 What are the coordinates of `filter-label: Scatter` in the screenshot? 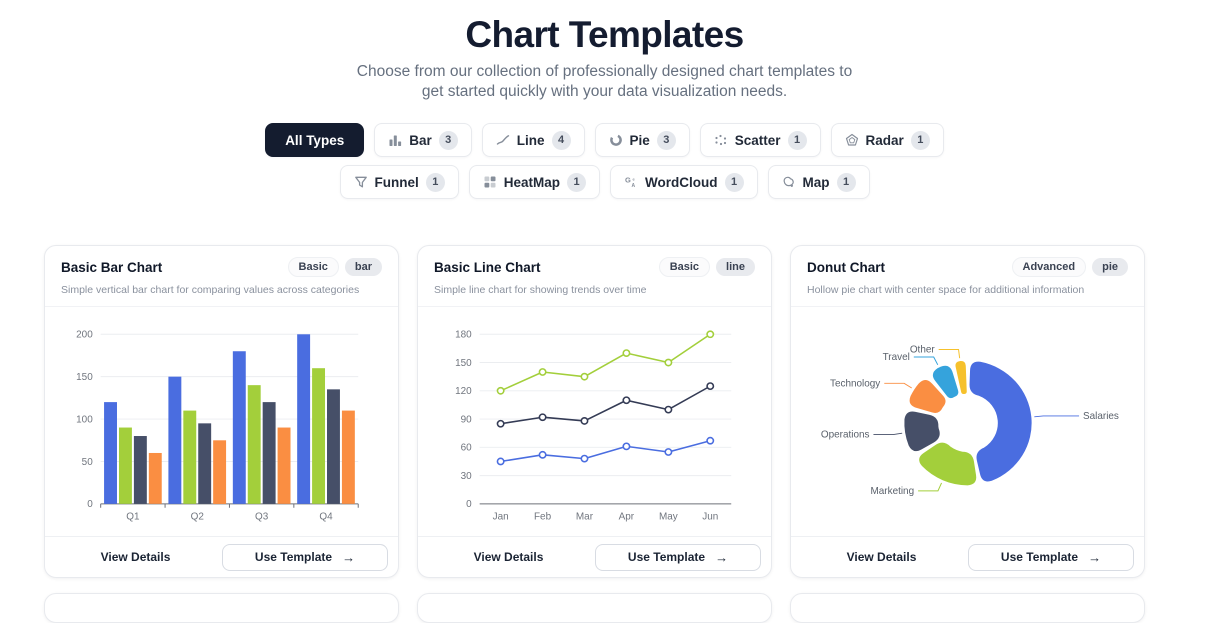 It's located at (757, 140).